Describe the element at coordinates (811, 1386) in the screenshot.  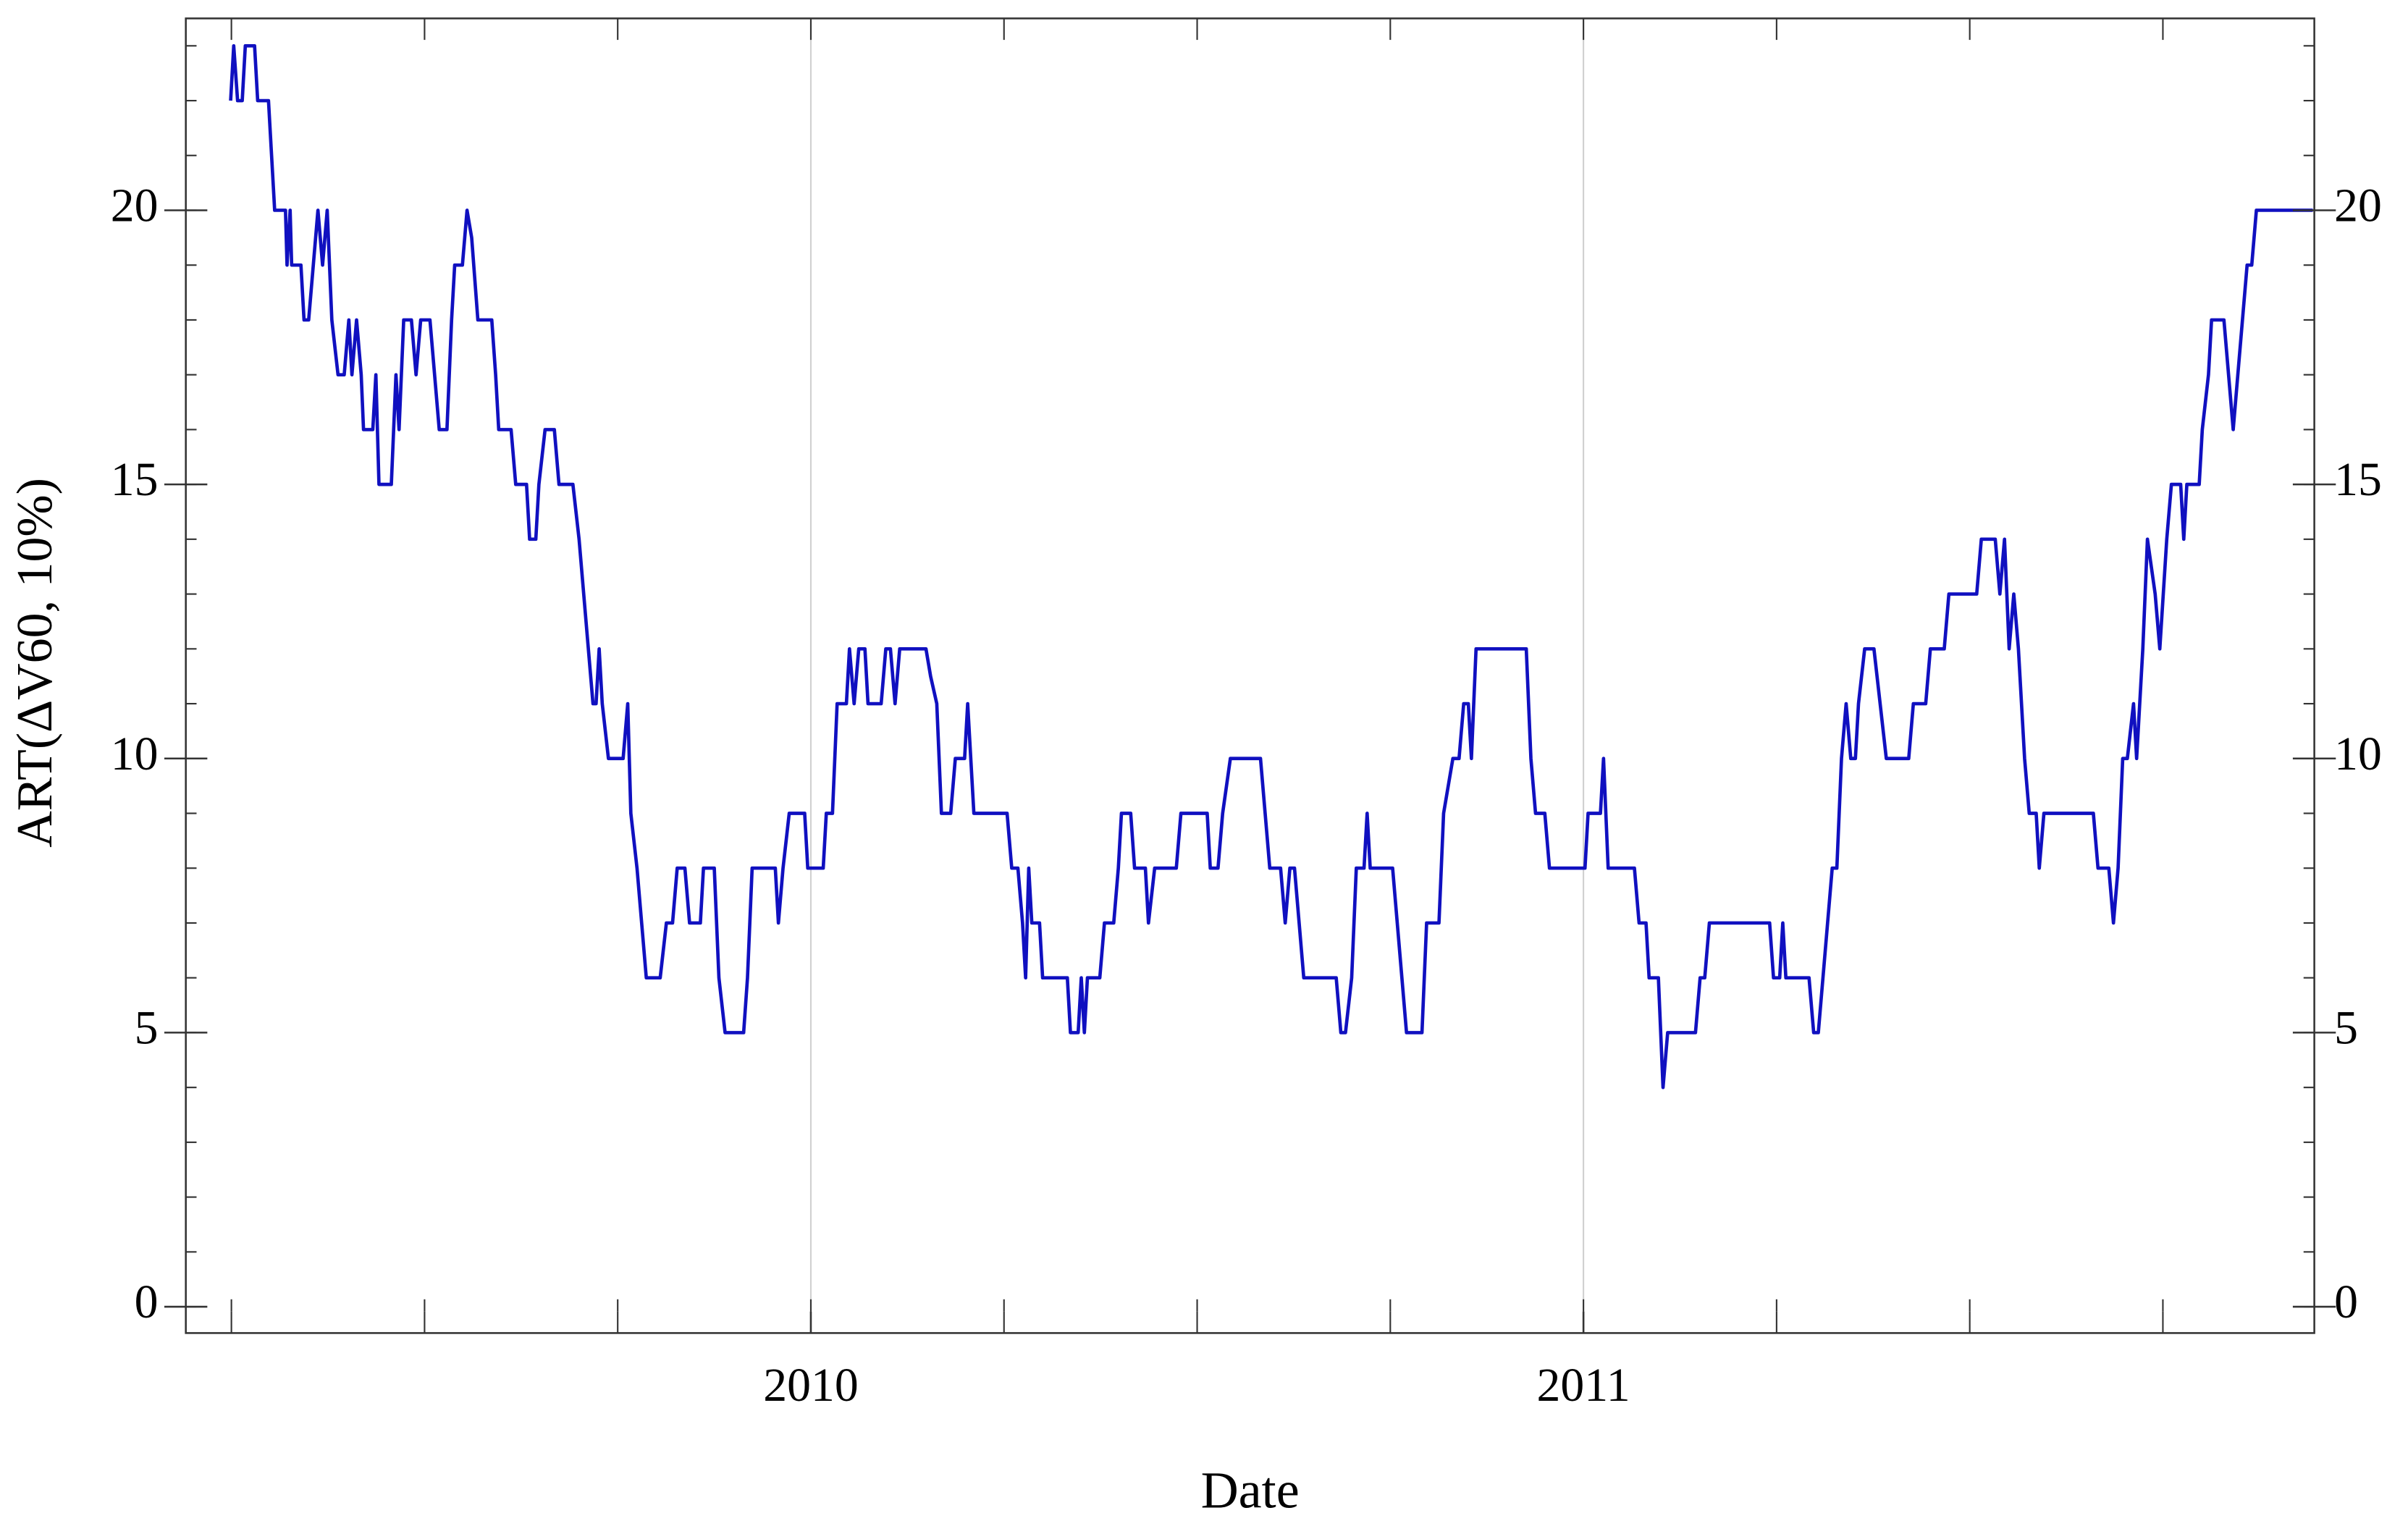
I see `x-tick-label: 2010` at that location.